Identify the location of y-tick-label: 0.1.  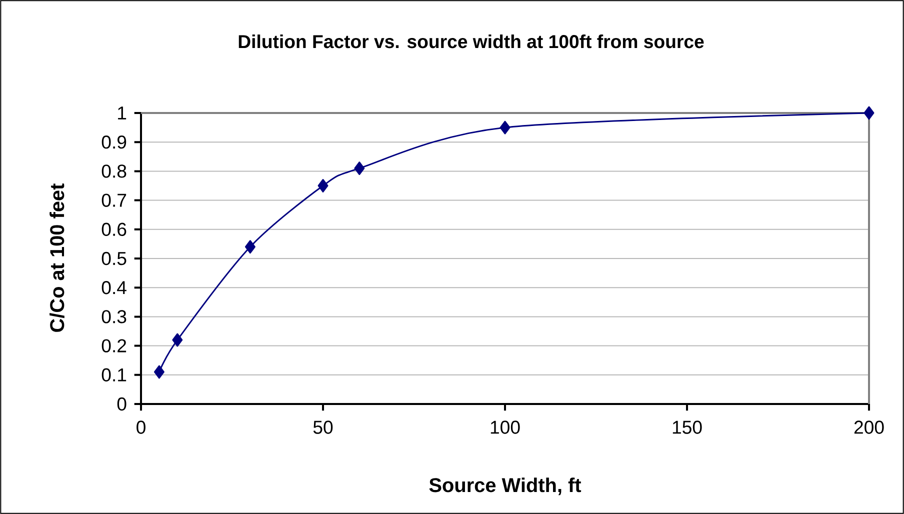
(114, 375).